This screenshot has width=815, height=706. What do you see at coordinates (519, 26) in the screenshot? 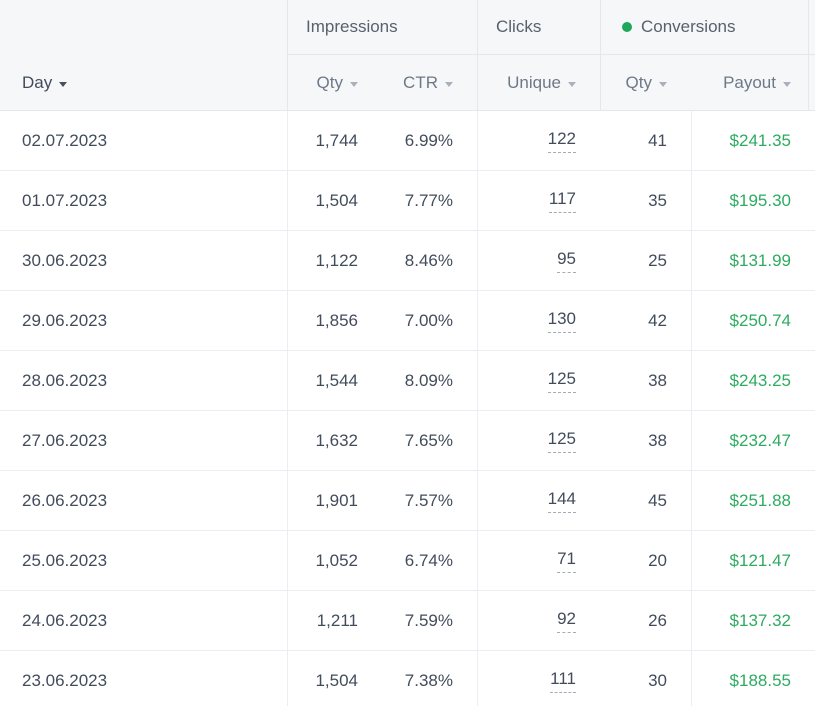
I see `group-clicks-label: Clicks` at bounding box center [519, 26].